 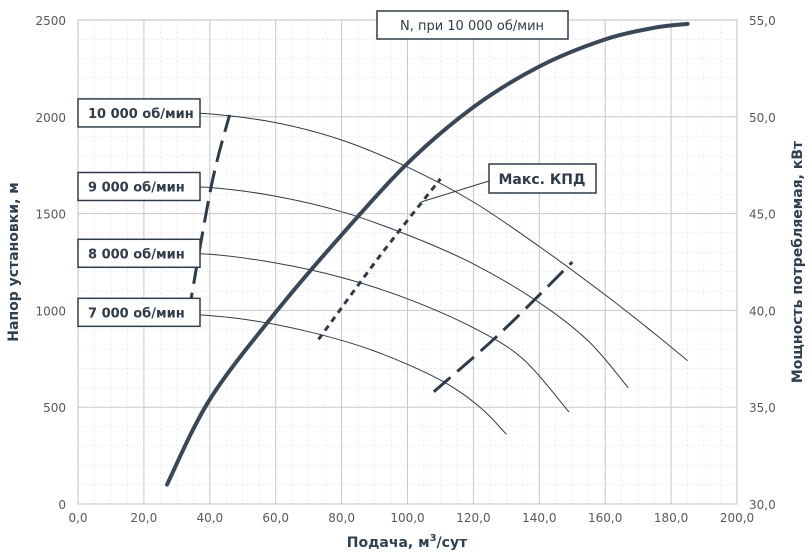 What do you see at coordinates (671, 518) in the screenshot?
I see `x-tick-label: 180,0` at bounding box center [671, 518].